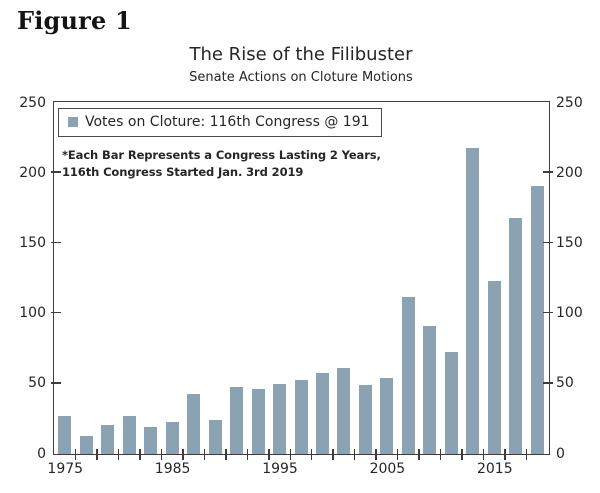 This screenshot has height=493, width=600. What do you see at coordinates (516, 336) in the screenshot?
I see `bar-2017` at bounding box center [516, 336].